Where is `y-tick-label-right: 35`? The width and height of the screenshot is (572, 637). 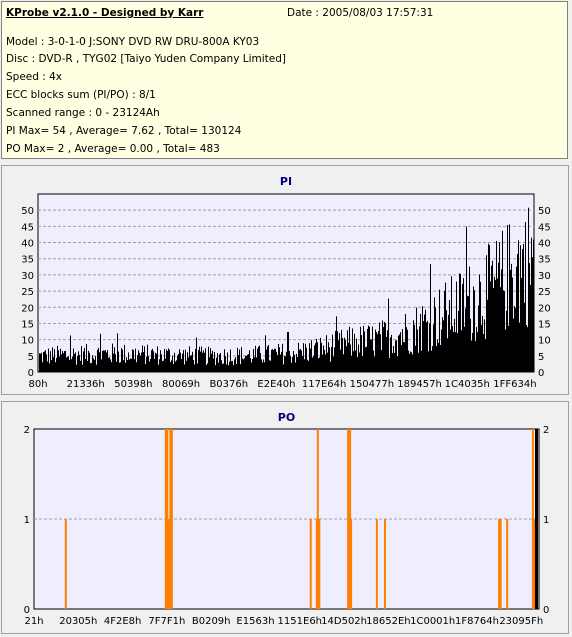 y-tick-label-right: 35 is located at coordinates (544, 260).